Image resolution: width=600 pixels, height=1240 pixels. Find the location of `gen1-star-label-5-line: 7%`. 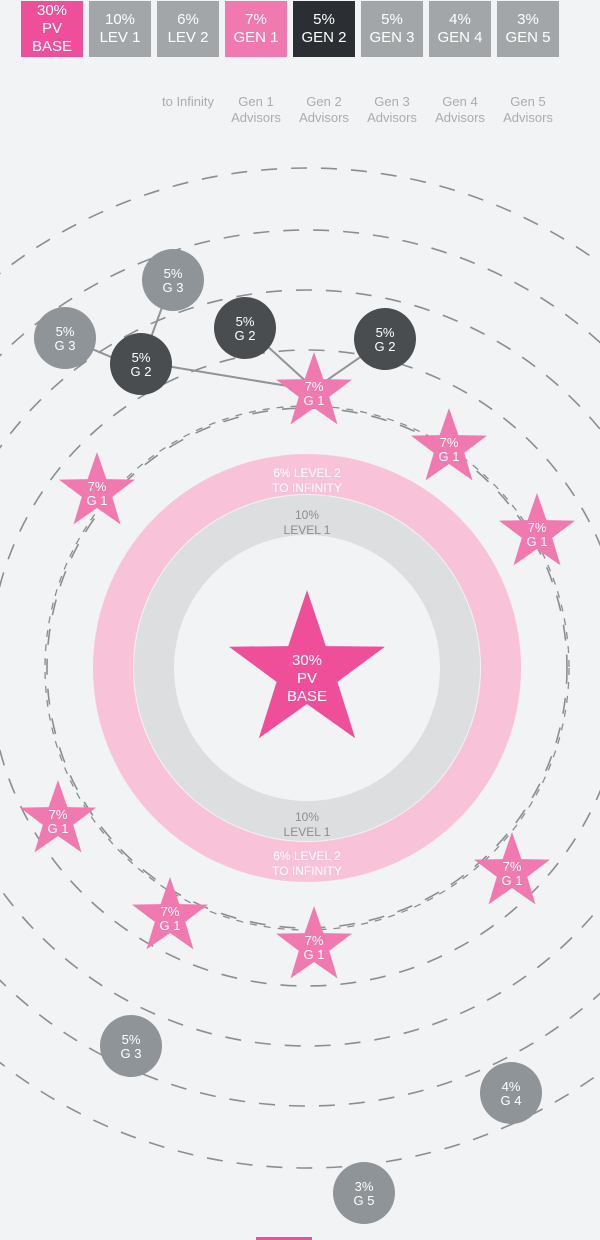

gen1-star-label-5-line: 7% is located at coordinates (512, 866).